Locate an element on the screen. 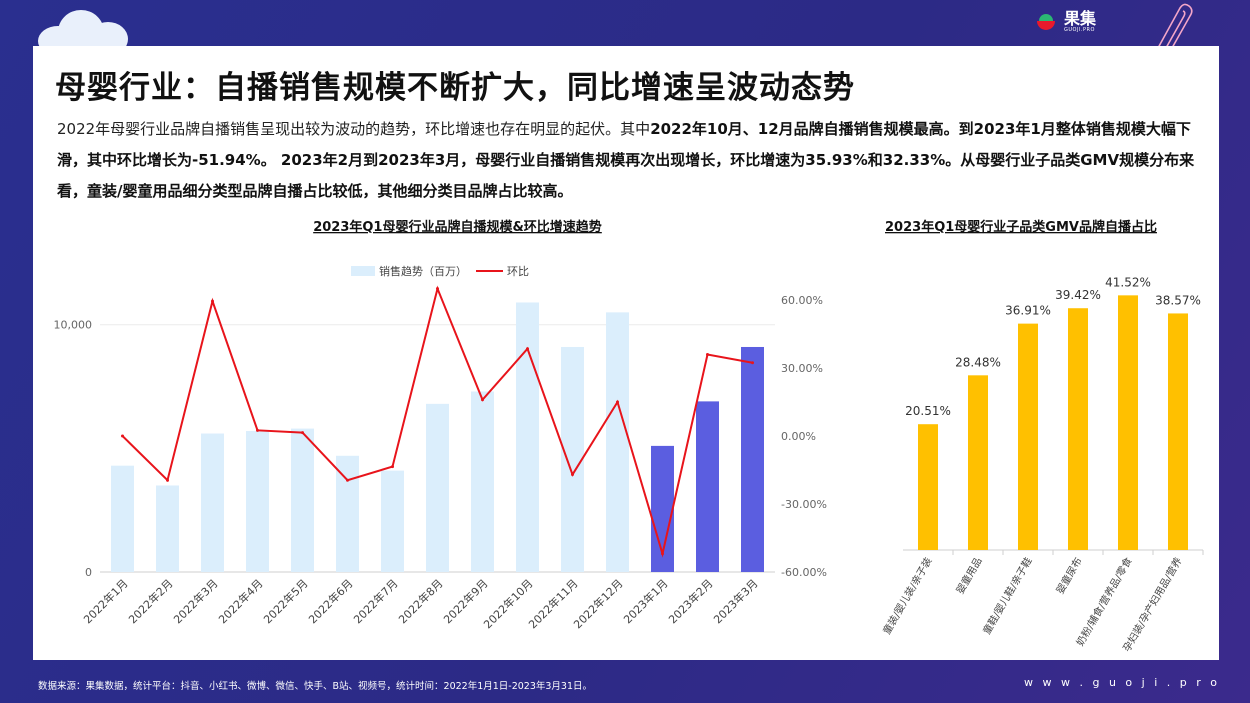 The height and width of the screenshot is (703, 1250). brand-sub: GUOJI.PRO is located at coordinates (1079, 30).